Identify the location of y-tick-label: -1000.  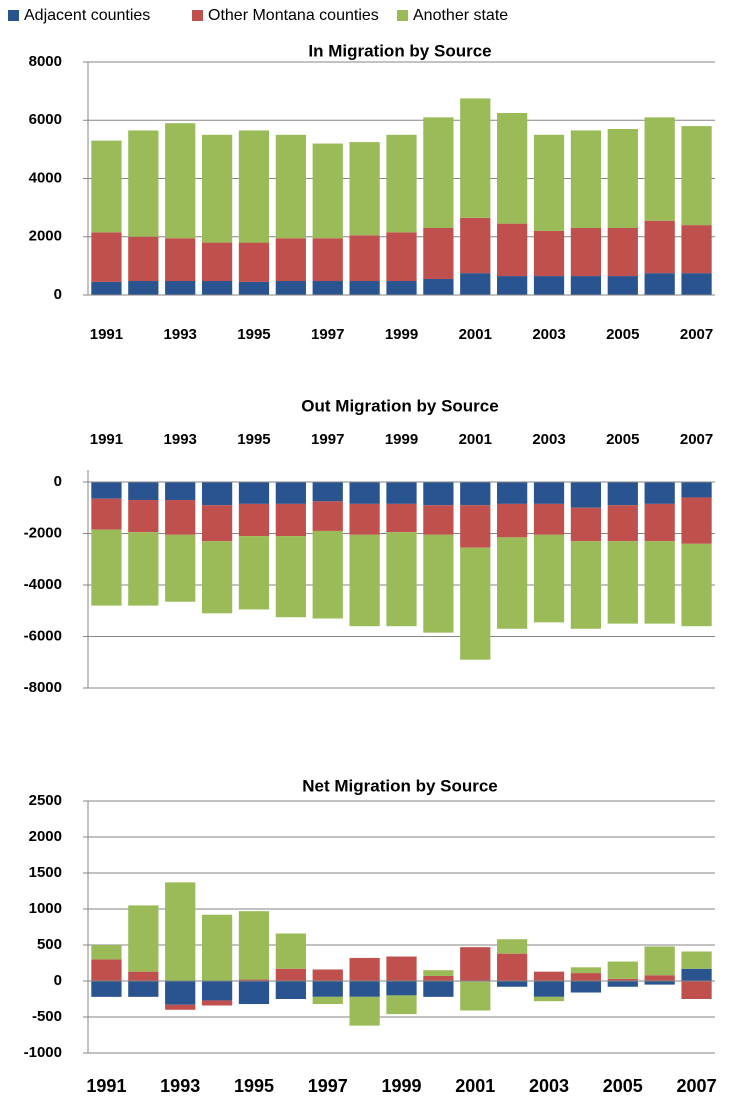
(43, 1052).